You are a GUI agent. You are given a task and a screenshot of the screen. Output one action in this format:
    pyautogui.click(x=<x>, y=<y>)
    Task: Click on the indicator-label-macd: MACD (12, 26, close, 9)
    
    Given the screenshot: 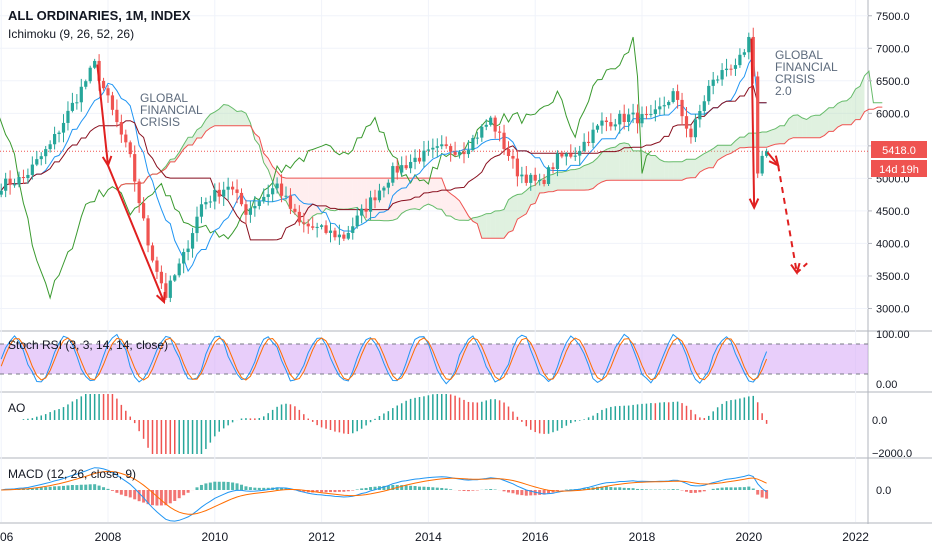 What is the action you would take?
    pyautogui.click(x=72, y=474)
    